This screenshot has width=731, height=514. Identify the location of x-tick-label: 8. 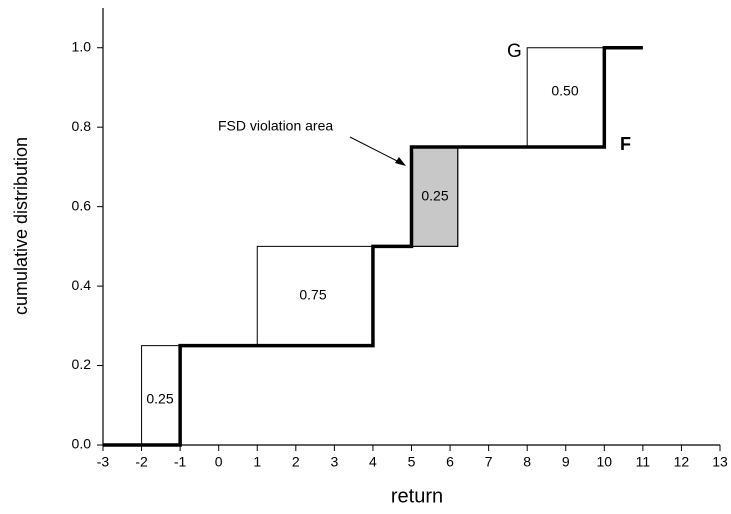
(527, 462).